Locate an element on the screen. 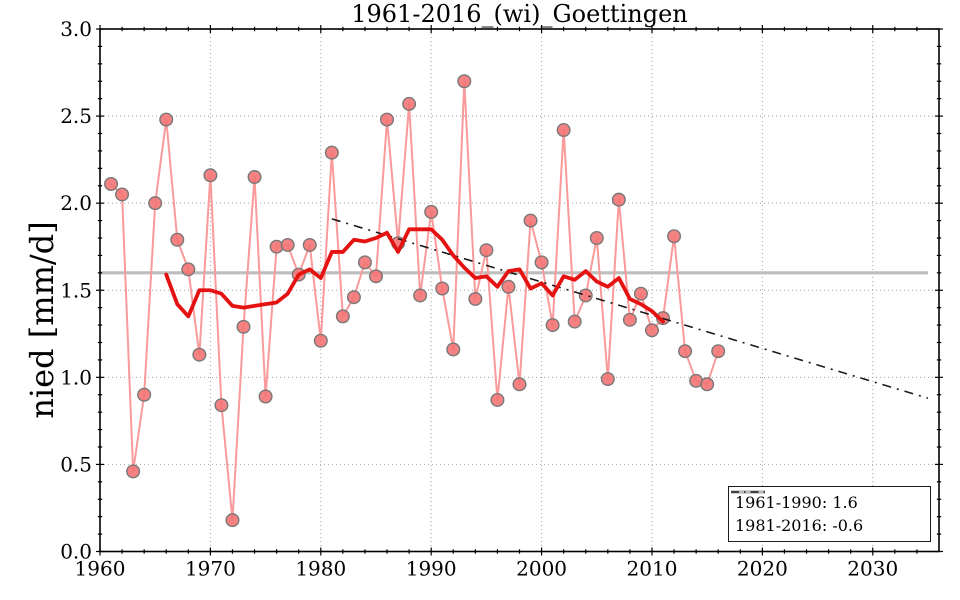 The image size is (960, 600). y-tick-label: 3.0 is located at coordinates (76, 29).